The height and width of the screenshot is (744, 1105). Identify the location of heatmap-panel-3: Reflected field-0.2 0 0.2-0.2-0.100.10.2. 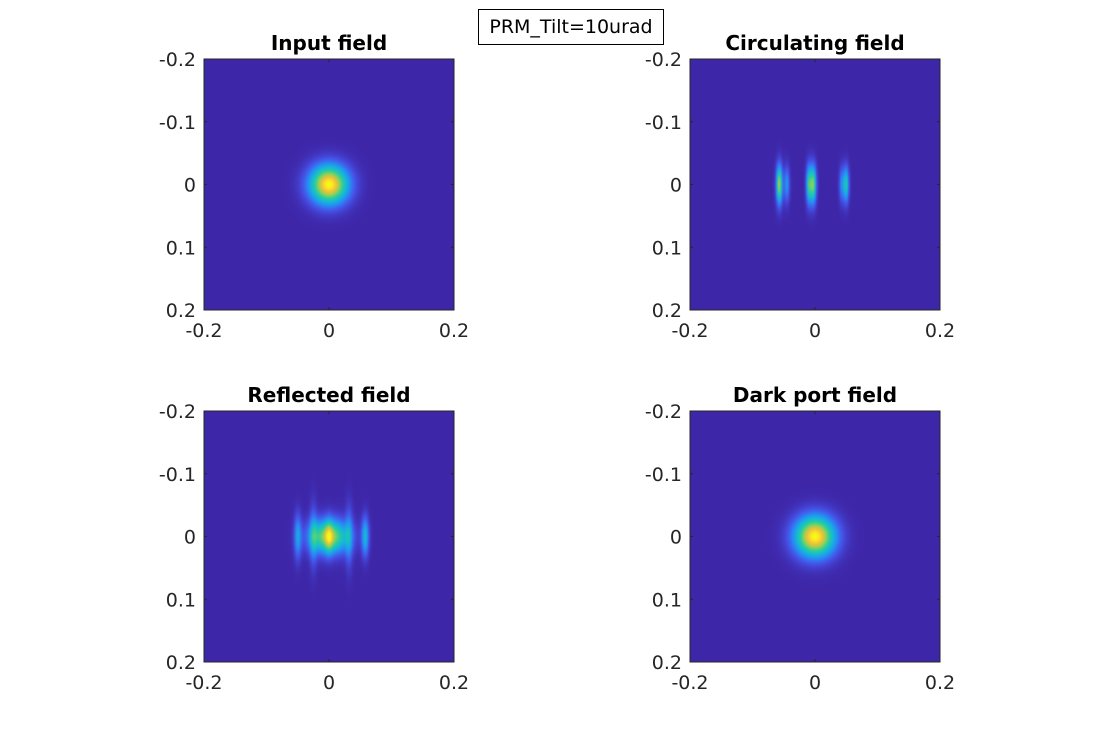
(314, 538).